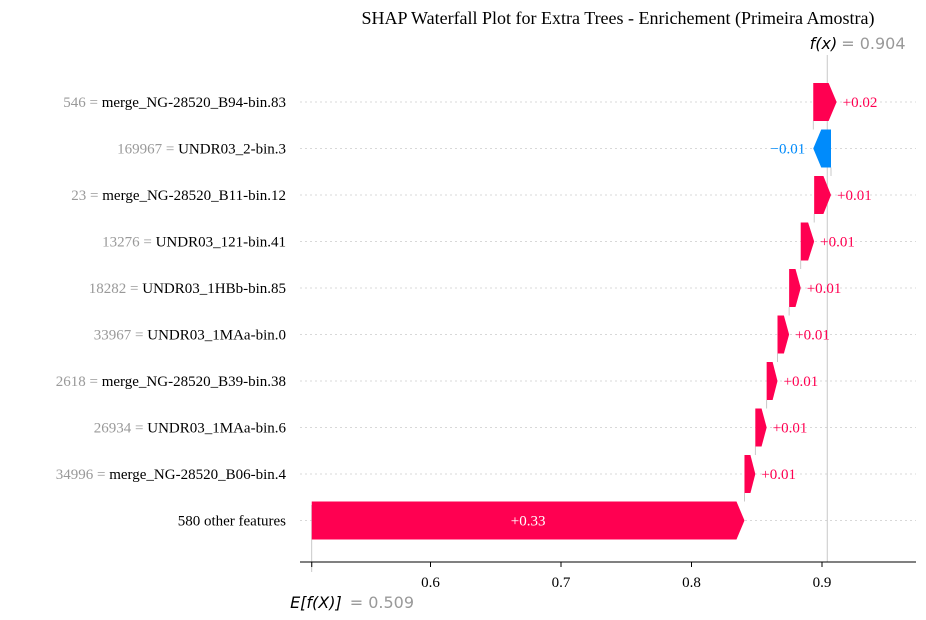 The height and width of the screenshot is (620, 926). Describe the element at coordinates (194, 196) in the screenshot. I see `feature-name: merge_NG-28520_B11-bin.12` at that location.